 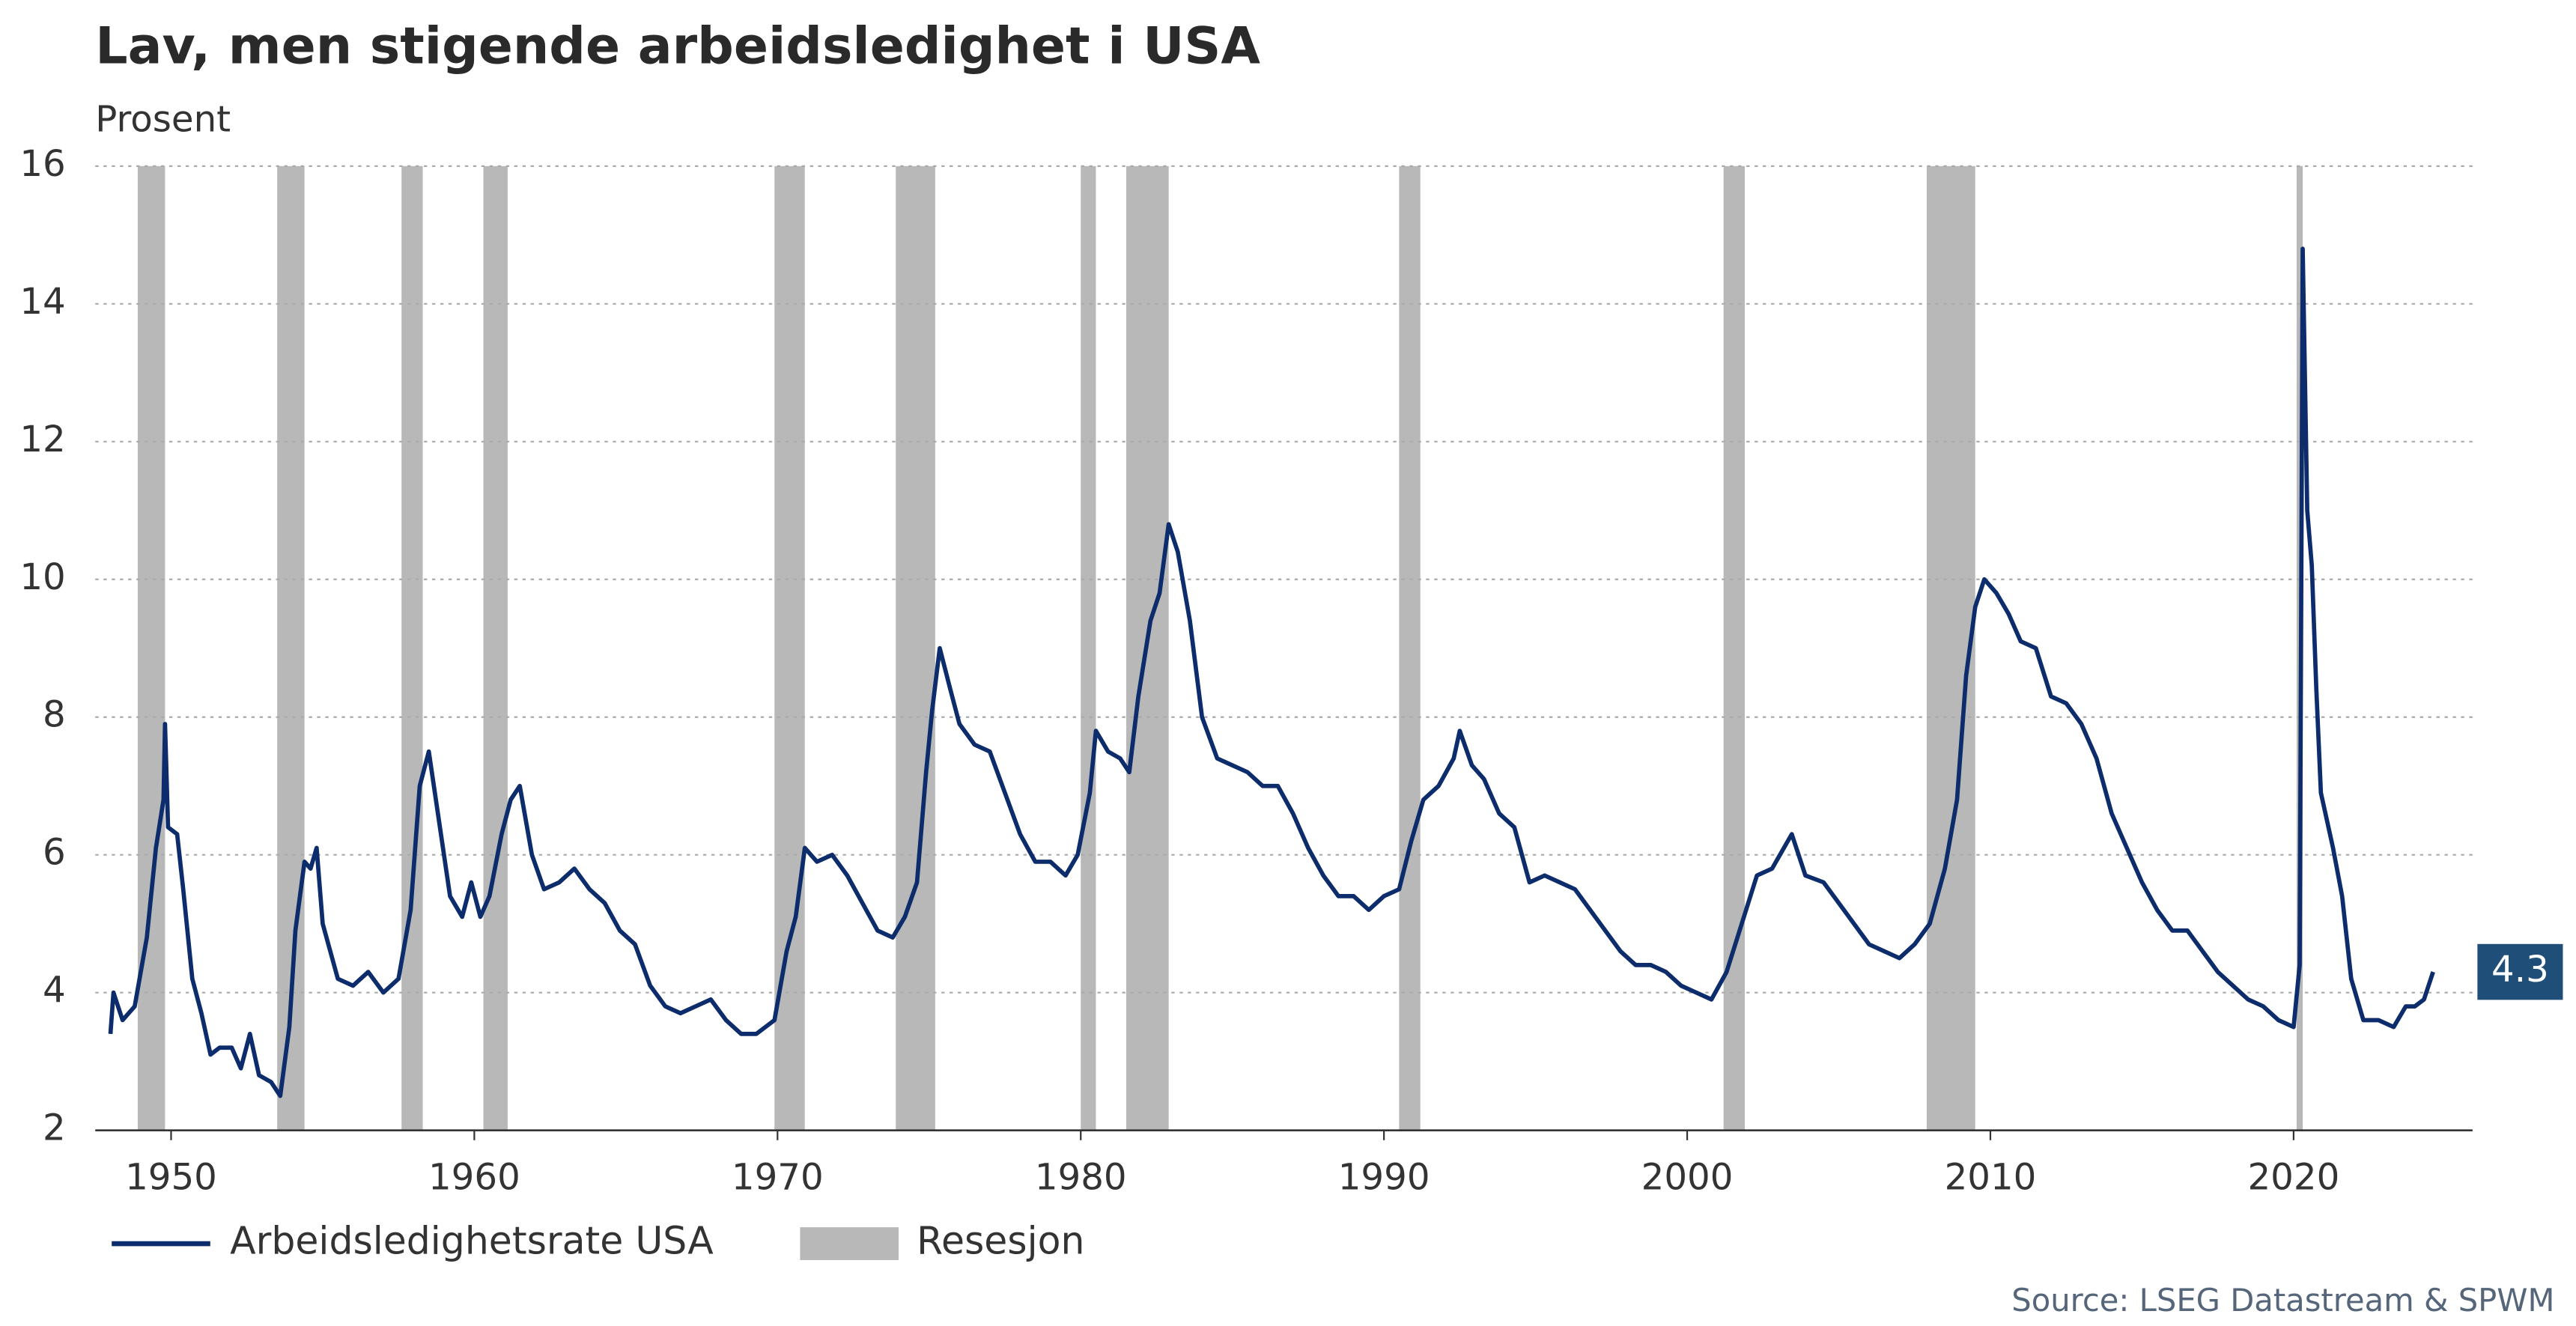 What do you see at coordinates (474, 1177) in the screenshot?
I see `x-tick-label: 1960` at bounding box center [474, 1177].